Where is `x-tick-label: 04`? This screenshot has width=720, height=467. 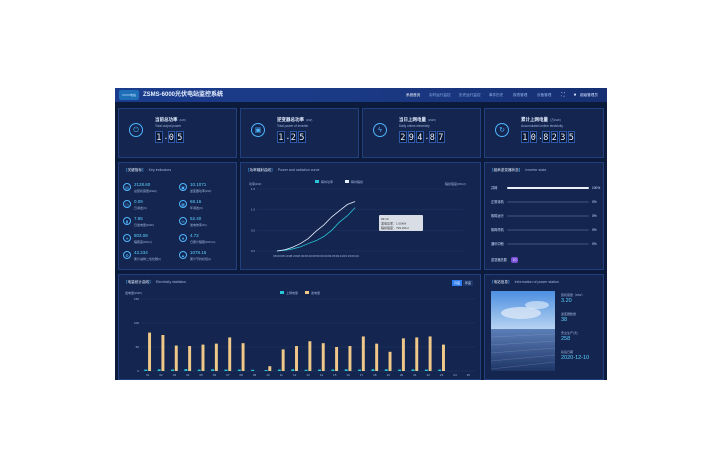
x-tick-label: 04 is located at coordinates (188, 375).